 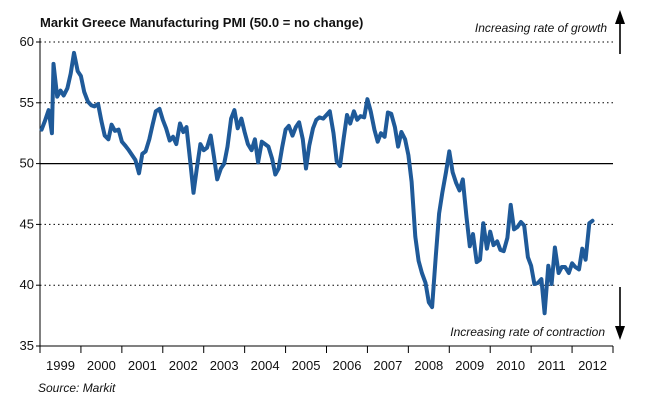 I want to click on y-tick-label: 40, so click(x=27, y=284).